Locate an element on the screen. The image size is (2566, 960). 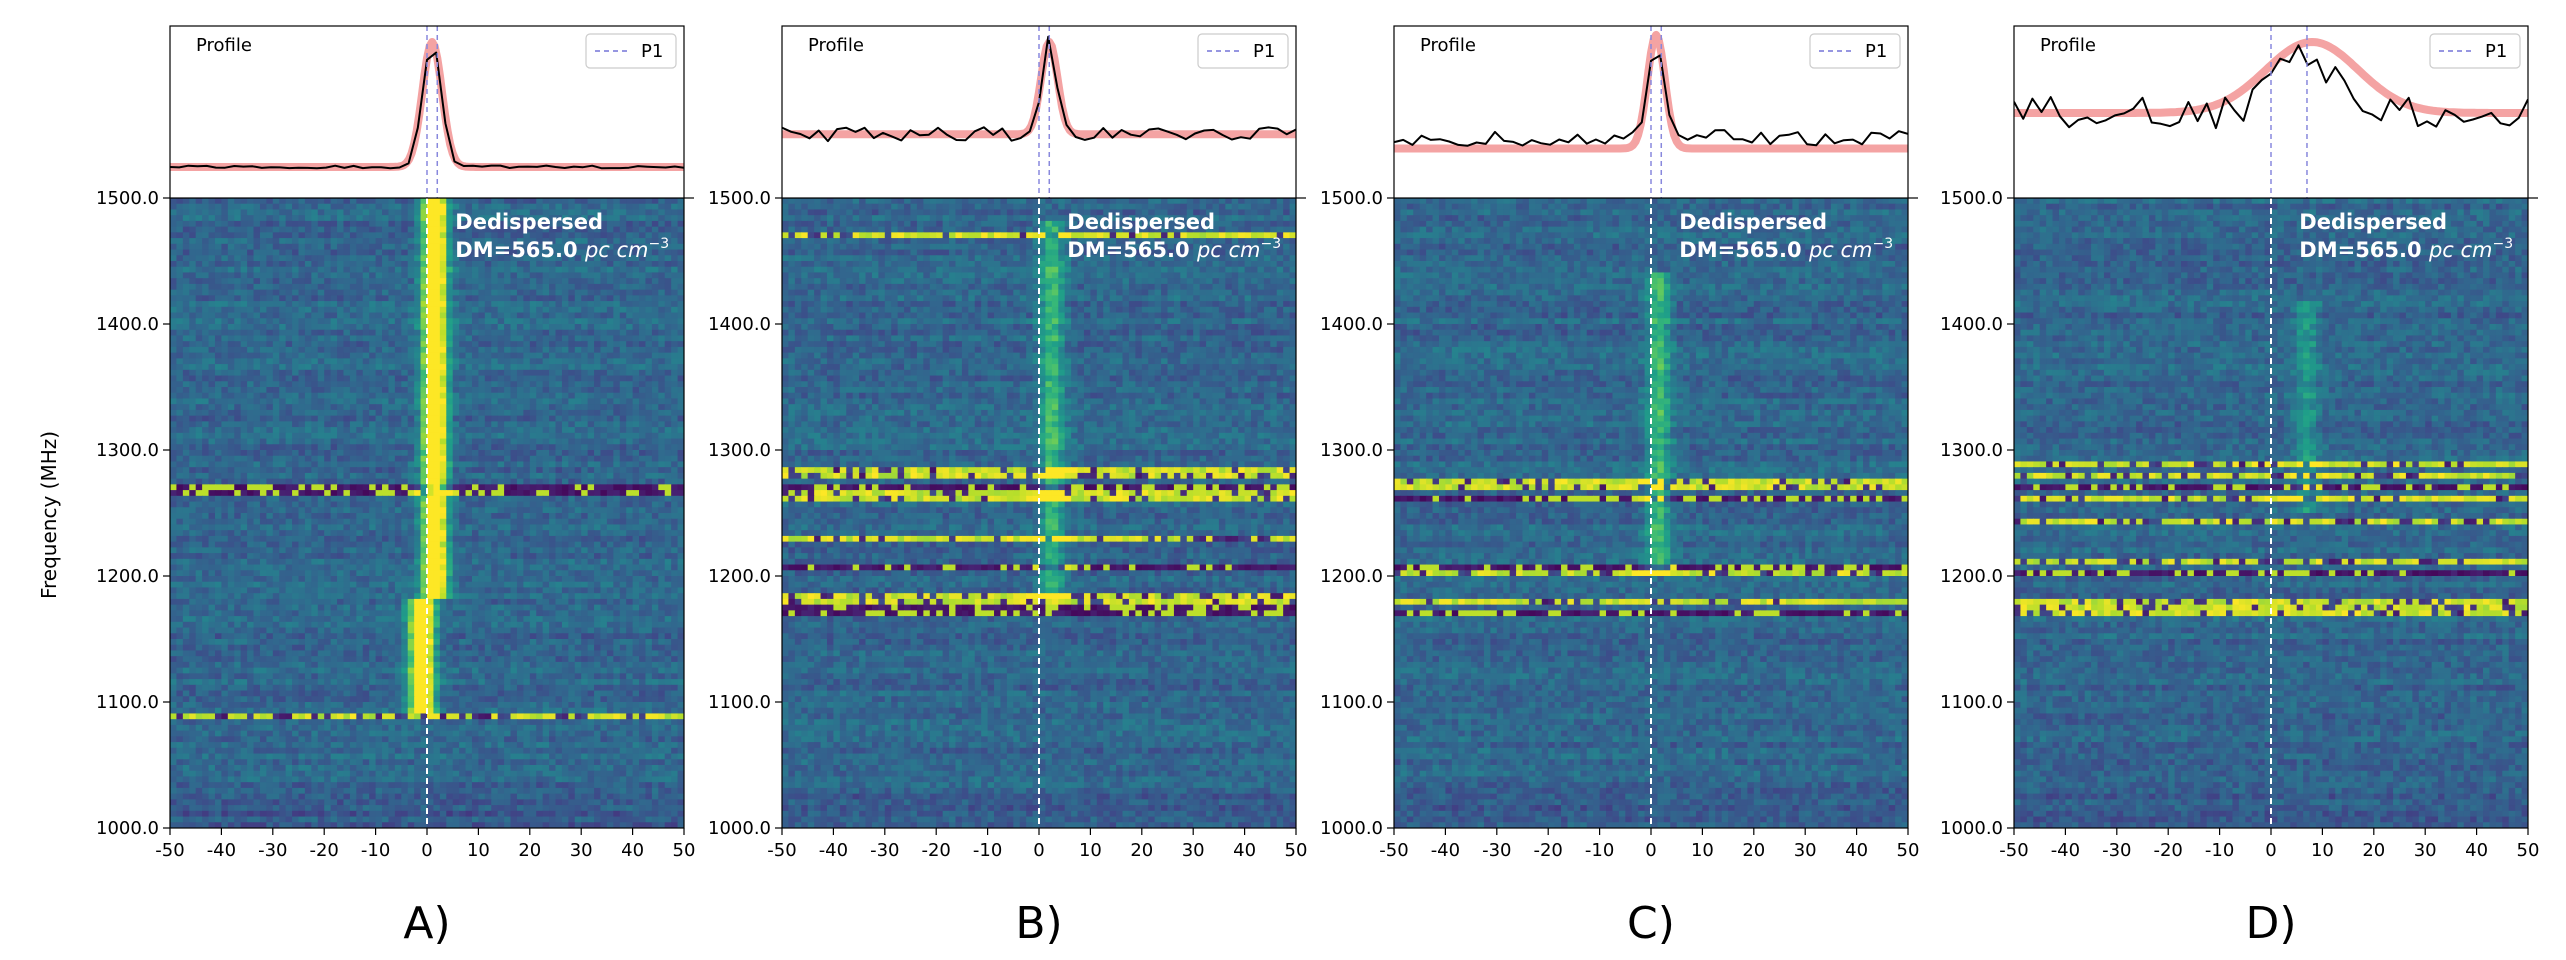
profile-fit-curve is located at coordinates (1651, 91).